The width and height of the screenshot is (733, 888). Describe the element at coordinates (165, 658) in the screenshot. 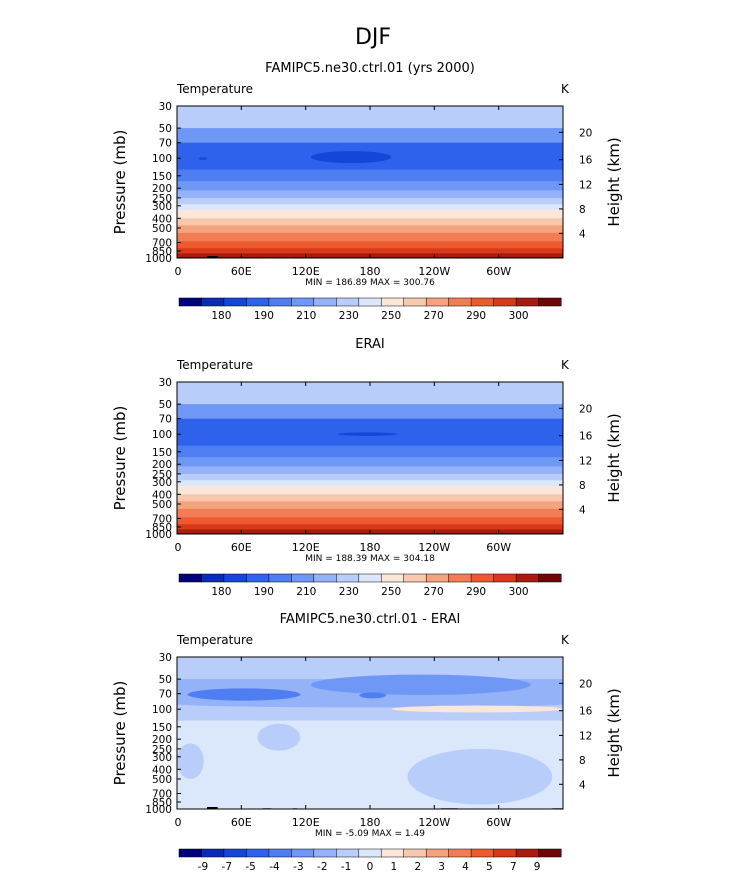

I see `y-tick-label: 30` at that location.